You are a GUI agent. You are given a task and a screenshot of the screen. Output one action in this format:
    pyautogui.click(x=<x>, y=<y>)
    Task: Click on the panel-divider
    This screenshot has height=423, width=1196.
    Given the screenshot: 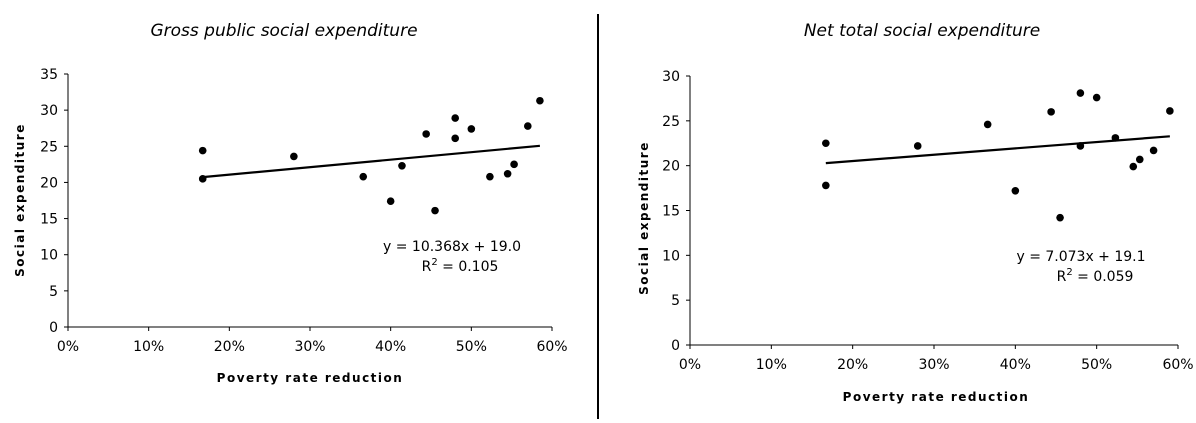 What is the action you would take?
    pyautogui.click(x=598, y=216)
    